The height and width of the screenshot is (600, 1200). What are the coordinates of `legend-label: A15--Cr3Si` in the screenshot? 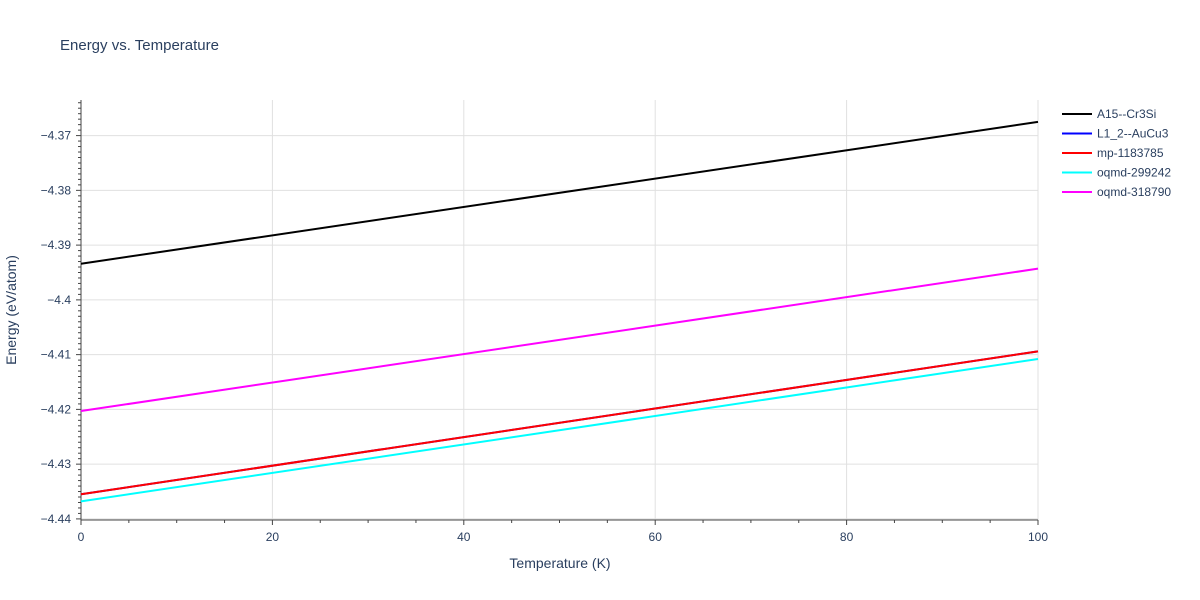 It's located at (1126, 114).